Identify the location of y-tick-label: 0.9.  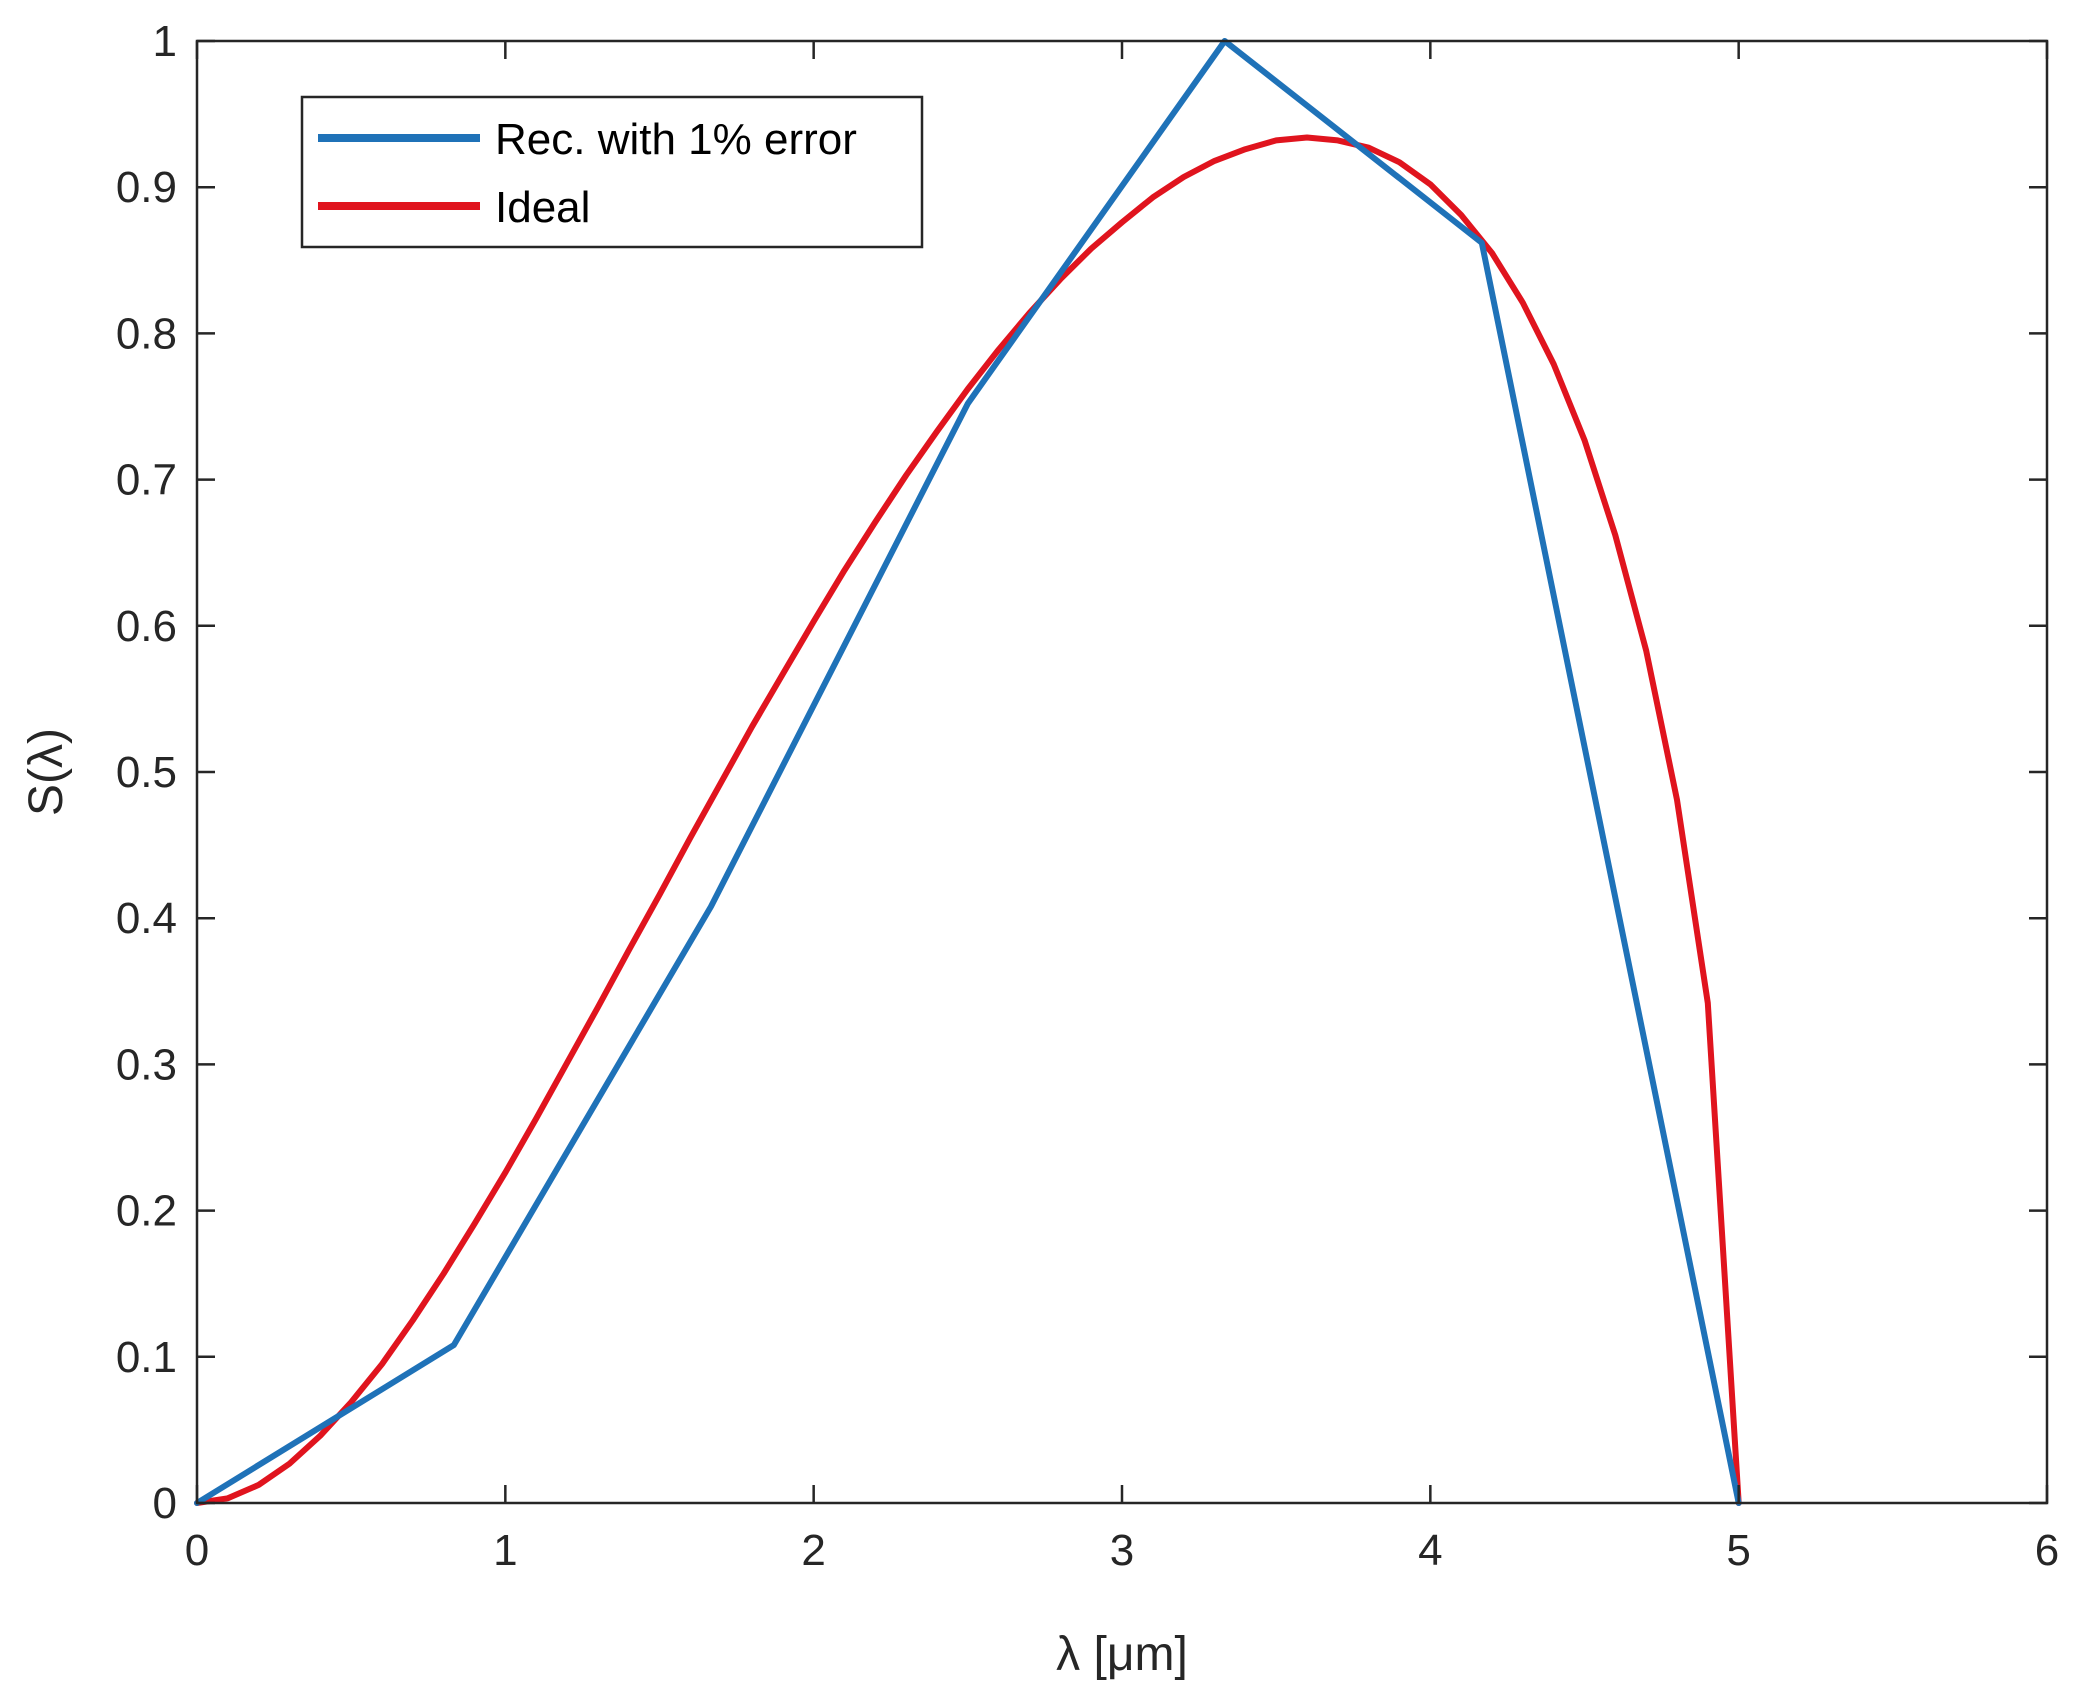
(146, 187).